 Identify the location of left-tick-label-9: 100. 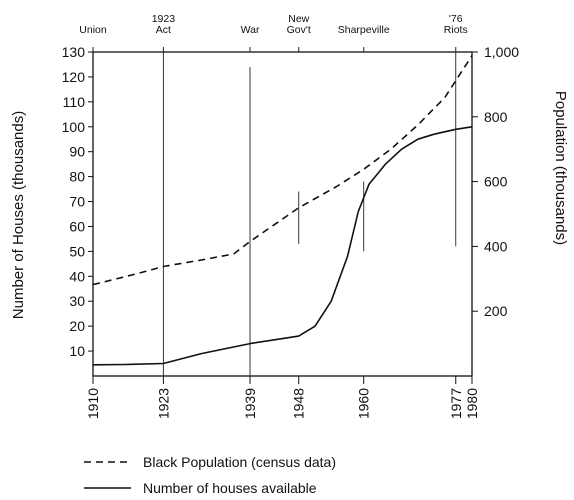
(74, 127).